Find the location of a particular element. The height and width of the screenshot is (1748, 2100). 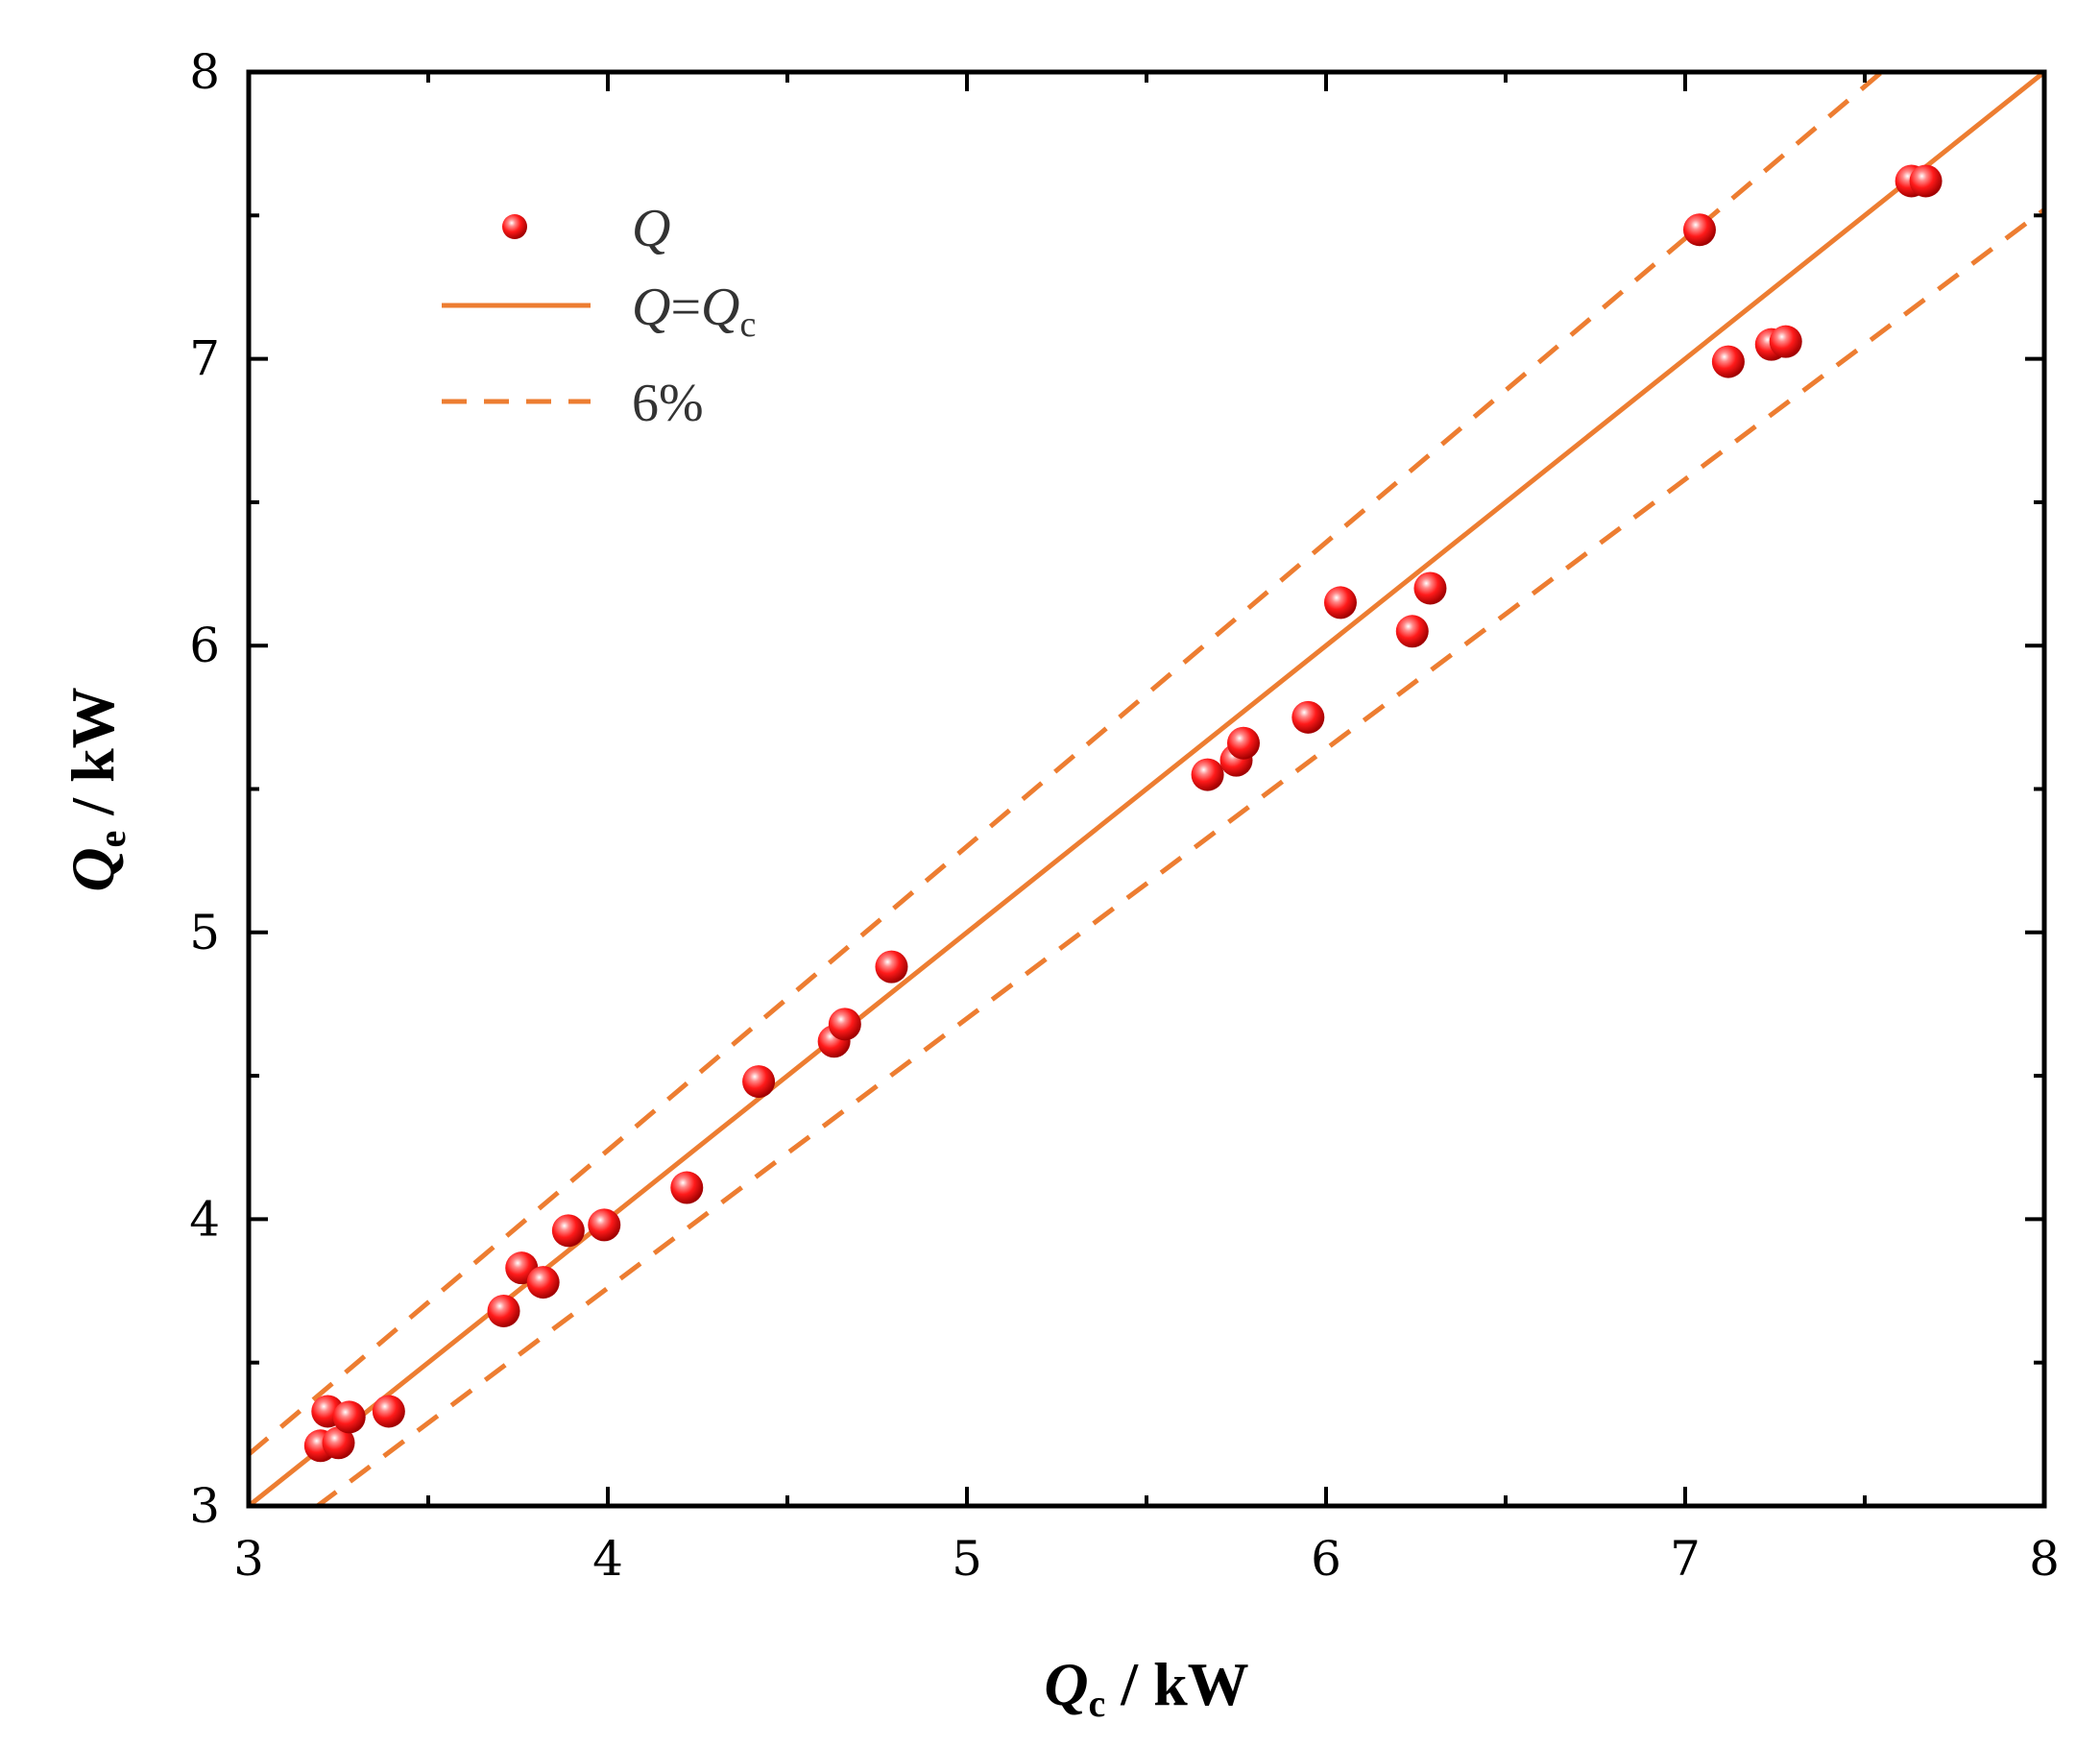

legend-label-6-percent: 6% is located at coordinates (668, 404).